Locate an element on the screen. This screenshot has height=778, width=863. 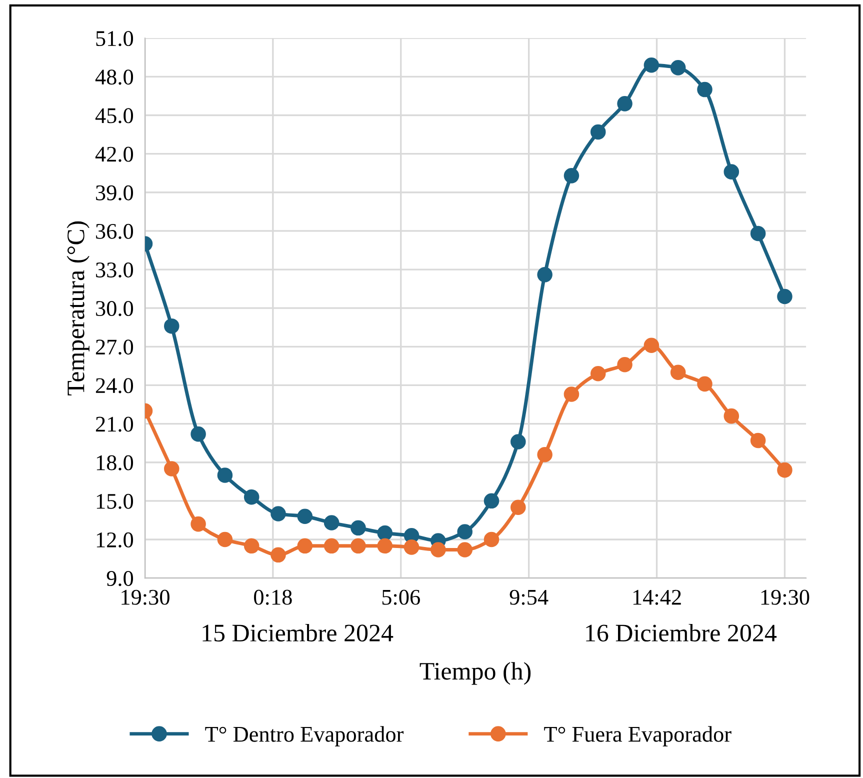
x-tick-label: 14:42 is located at coordinates (657, 597).